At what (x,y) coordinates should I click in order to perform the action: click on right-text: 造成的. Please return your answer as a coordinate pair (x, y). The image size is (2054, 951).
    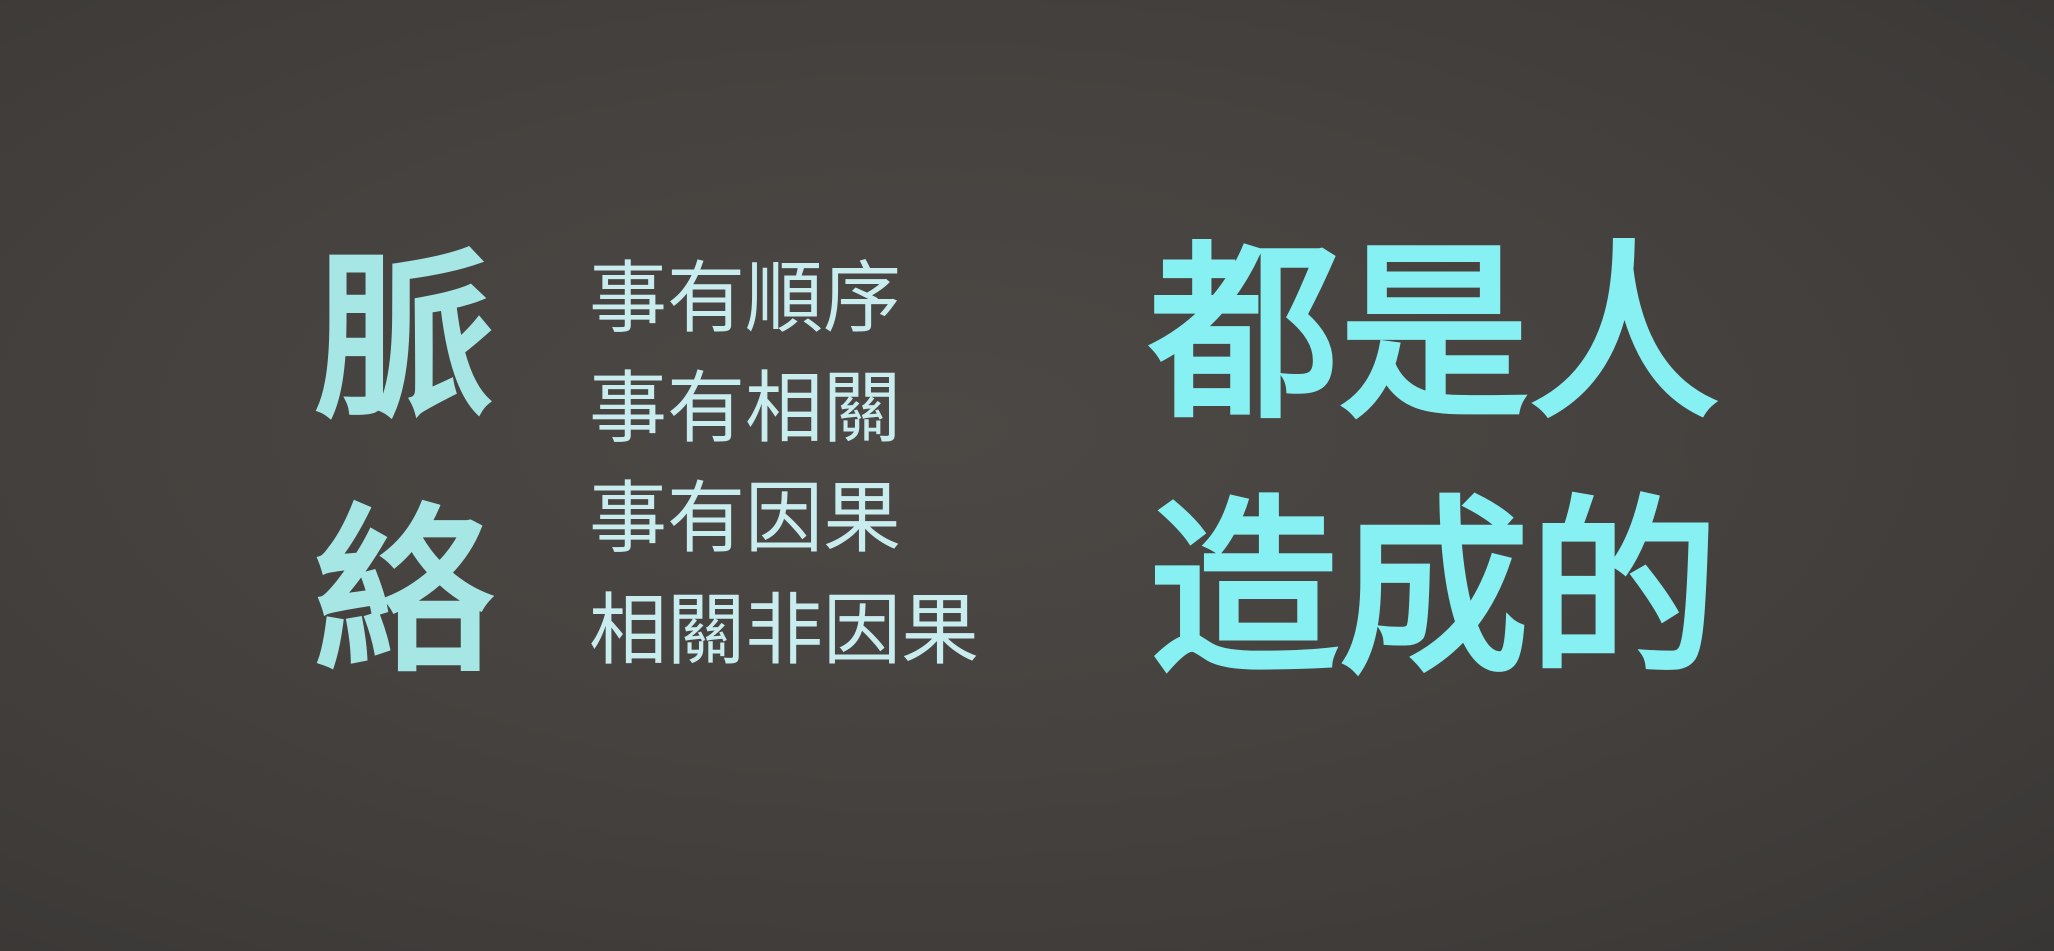
    Looking at the image, I should click on (1434, 589).